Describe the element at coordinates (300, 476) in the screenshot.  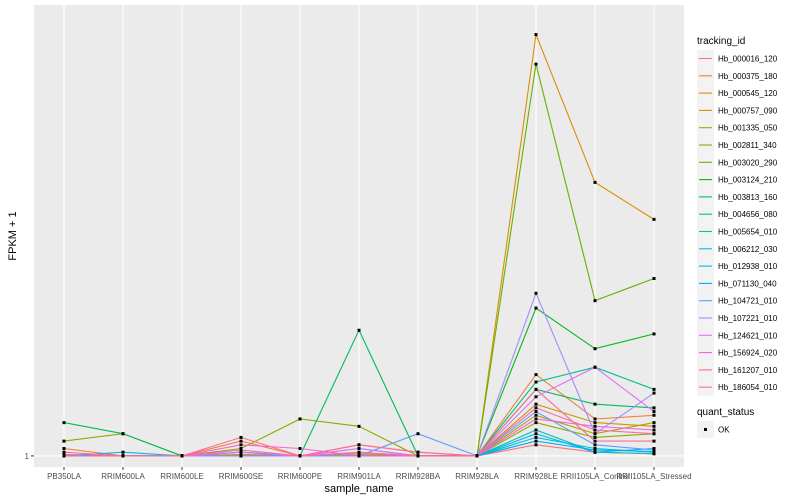
I see `x-tick-label: RRIM600PE` at that location.